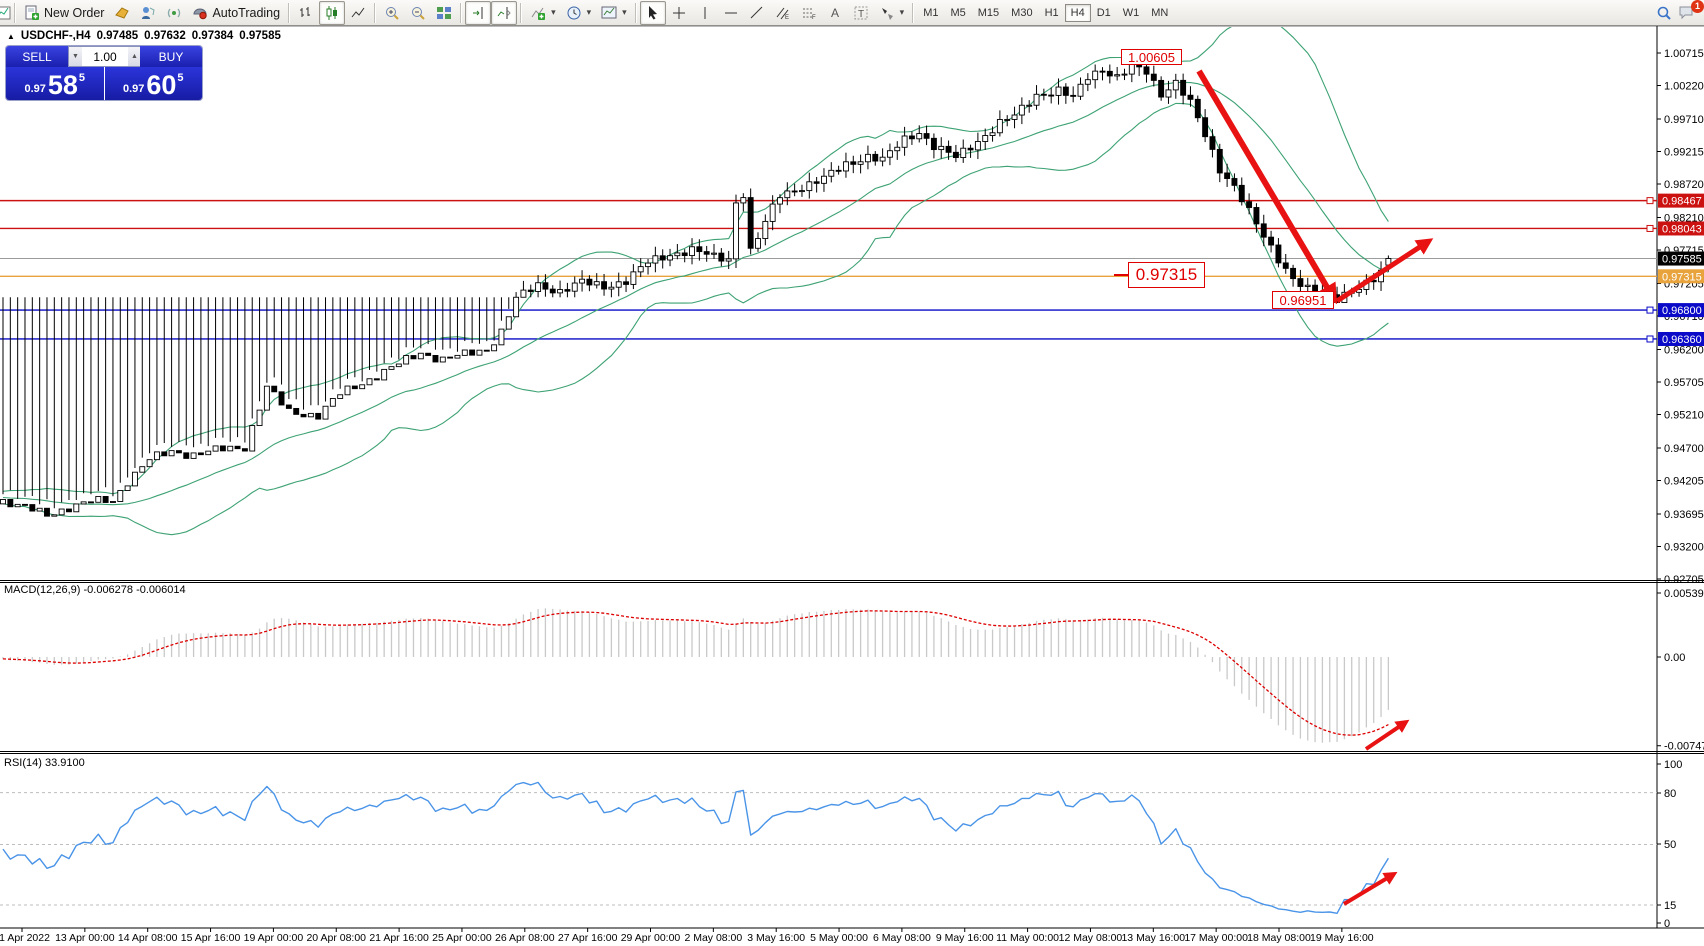  Describe the element at coordinates (1303, 300) in the screenshot. I see `price-annotation-box: 0.96951` at that location.